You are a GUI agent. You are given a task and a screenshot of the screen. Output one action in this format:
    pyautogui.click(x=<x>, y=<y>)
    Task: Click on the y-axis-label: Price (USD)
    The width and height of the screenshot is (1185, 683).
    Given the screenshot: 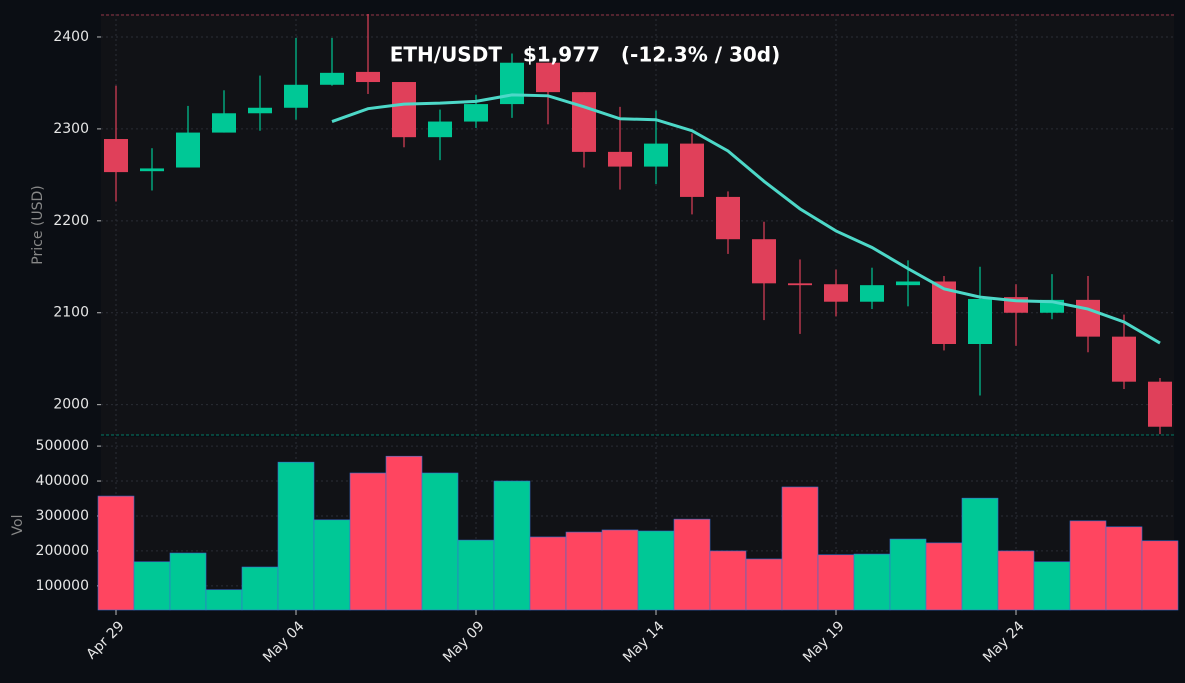 What is the action you would take?
    pyautogui.click(x=38, y=224)
    